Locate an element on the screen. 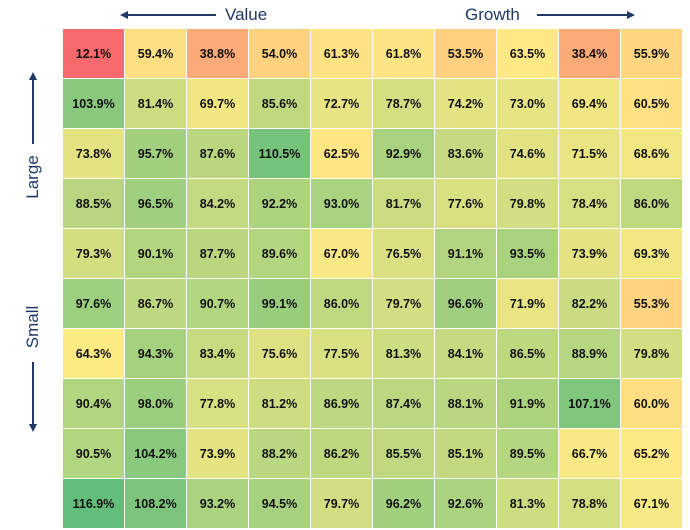 The width and height of the screenshot is (690, 530). heatmap-cell: 96.6% is located at coordinates (466, 304).